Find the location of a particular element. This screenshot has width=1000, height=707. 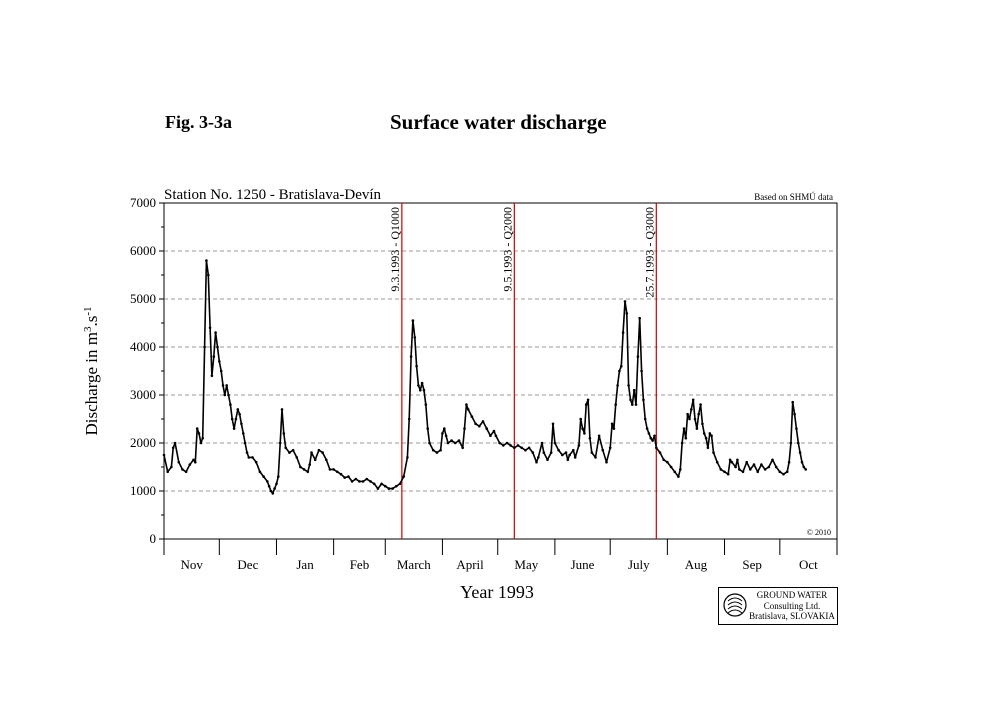

event-label-1: 9.3.1993 - Q1000 is located at coordinates (395, 249).